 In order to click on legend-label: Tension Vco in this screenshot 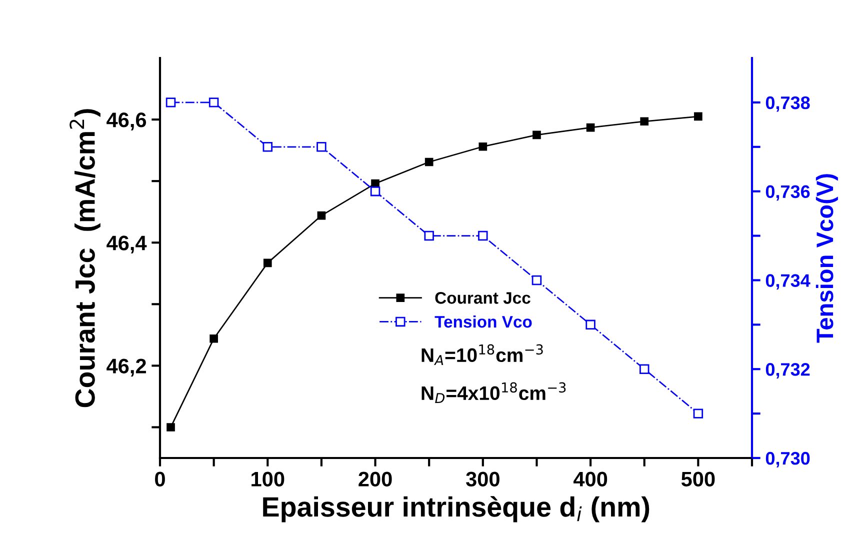, I will do `click(483, 321)`.